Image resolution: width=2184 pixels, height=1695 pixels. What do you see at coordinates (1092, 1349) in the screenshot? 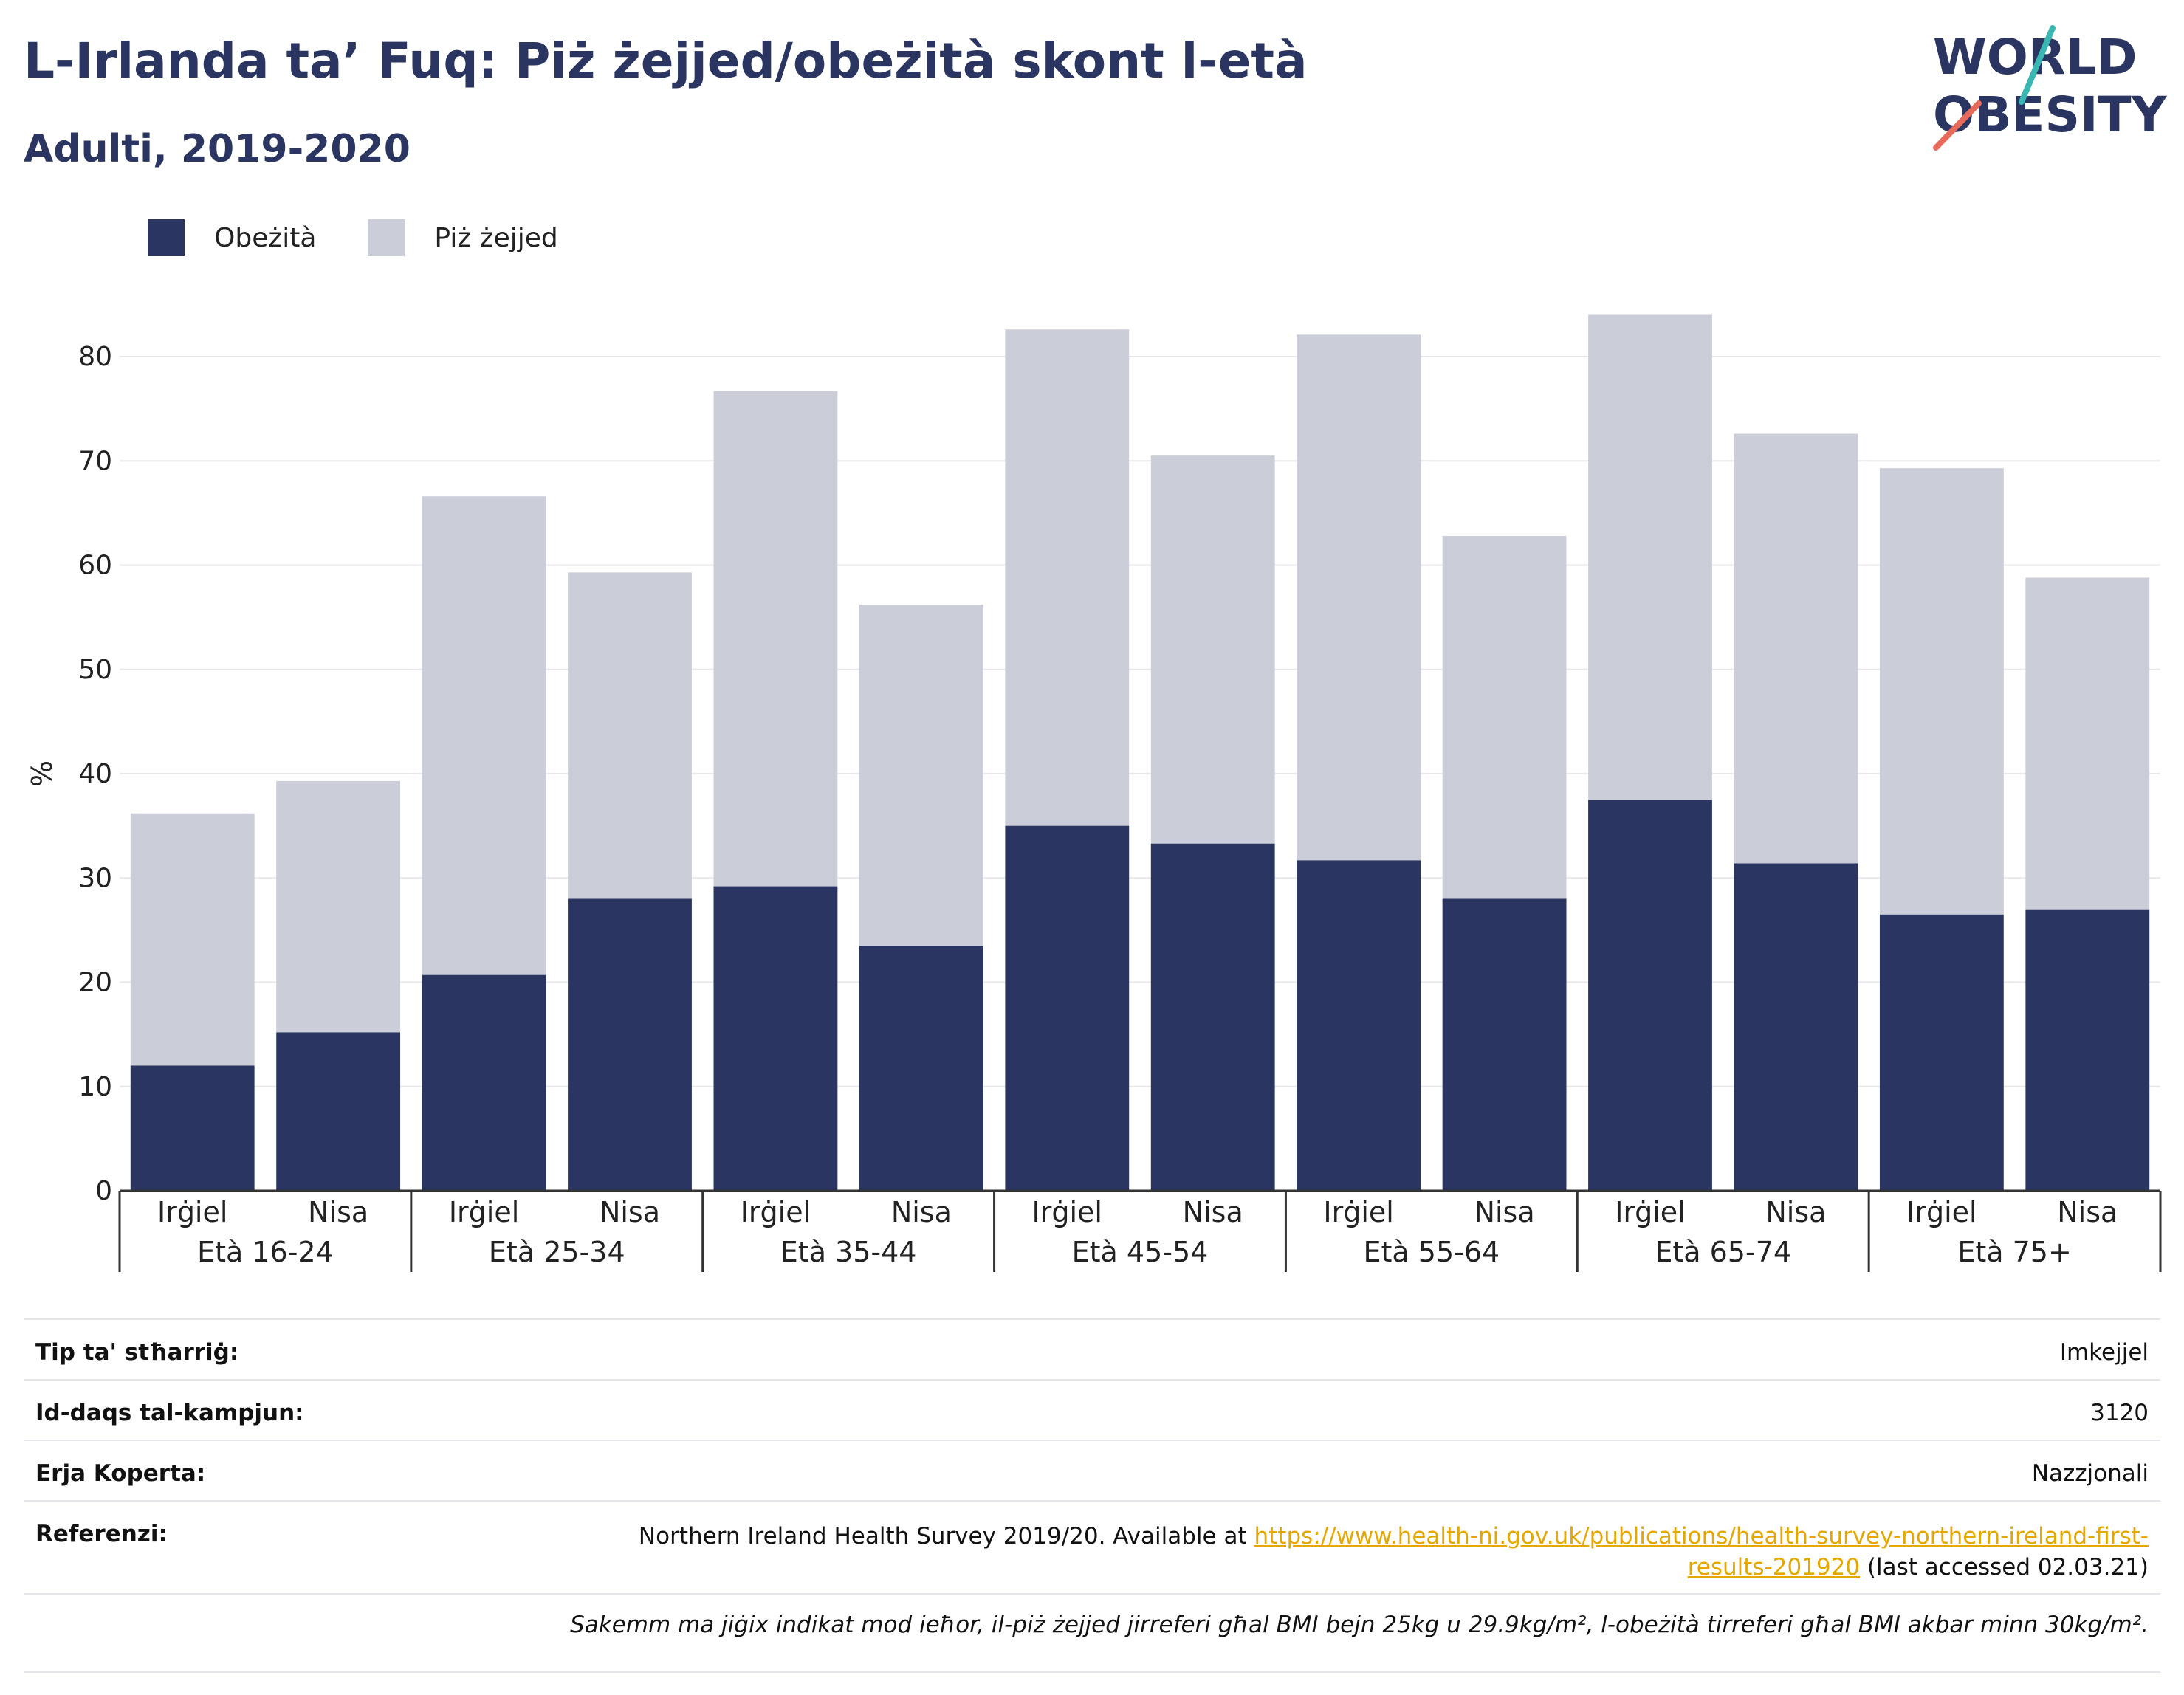
I see `meta-row-survey-type: Tip ta' stħarriġ: Imkejjel` at bounding box center [1092, 1349].